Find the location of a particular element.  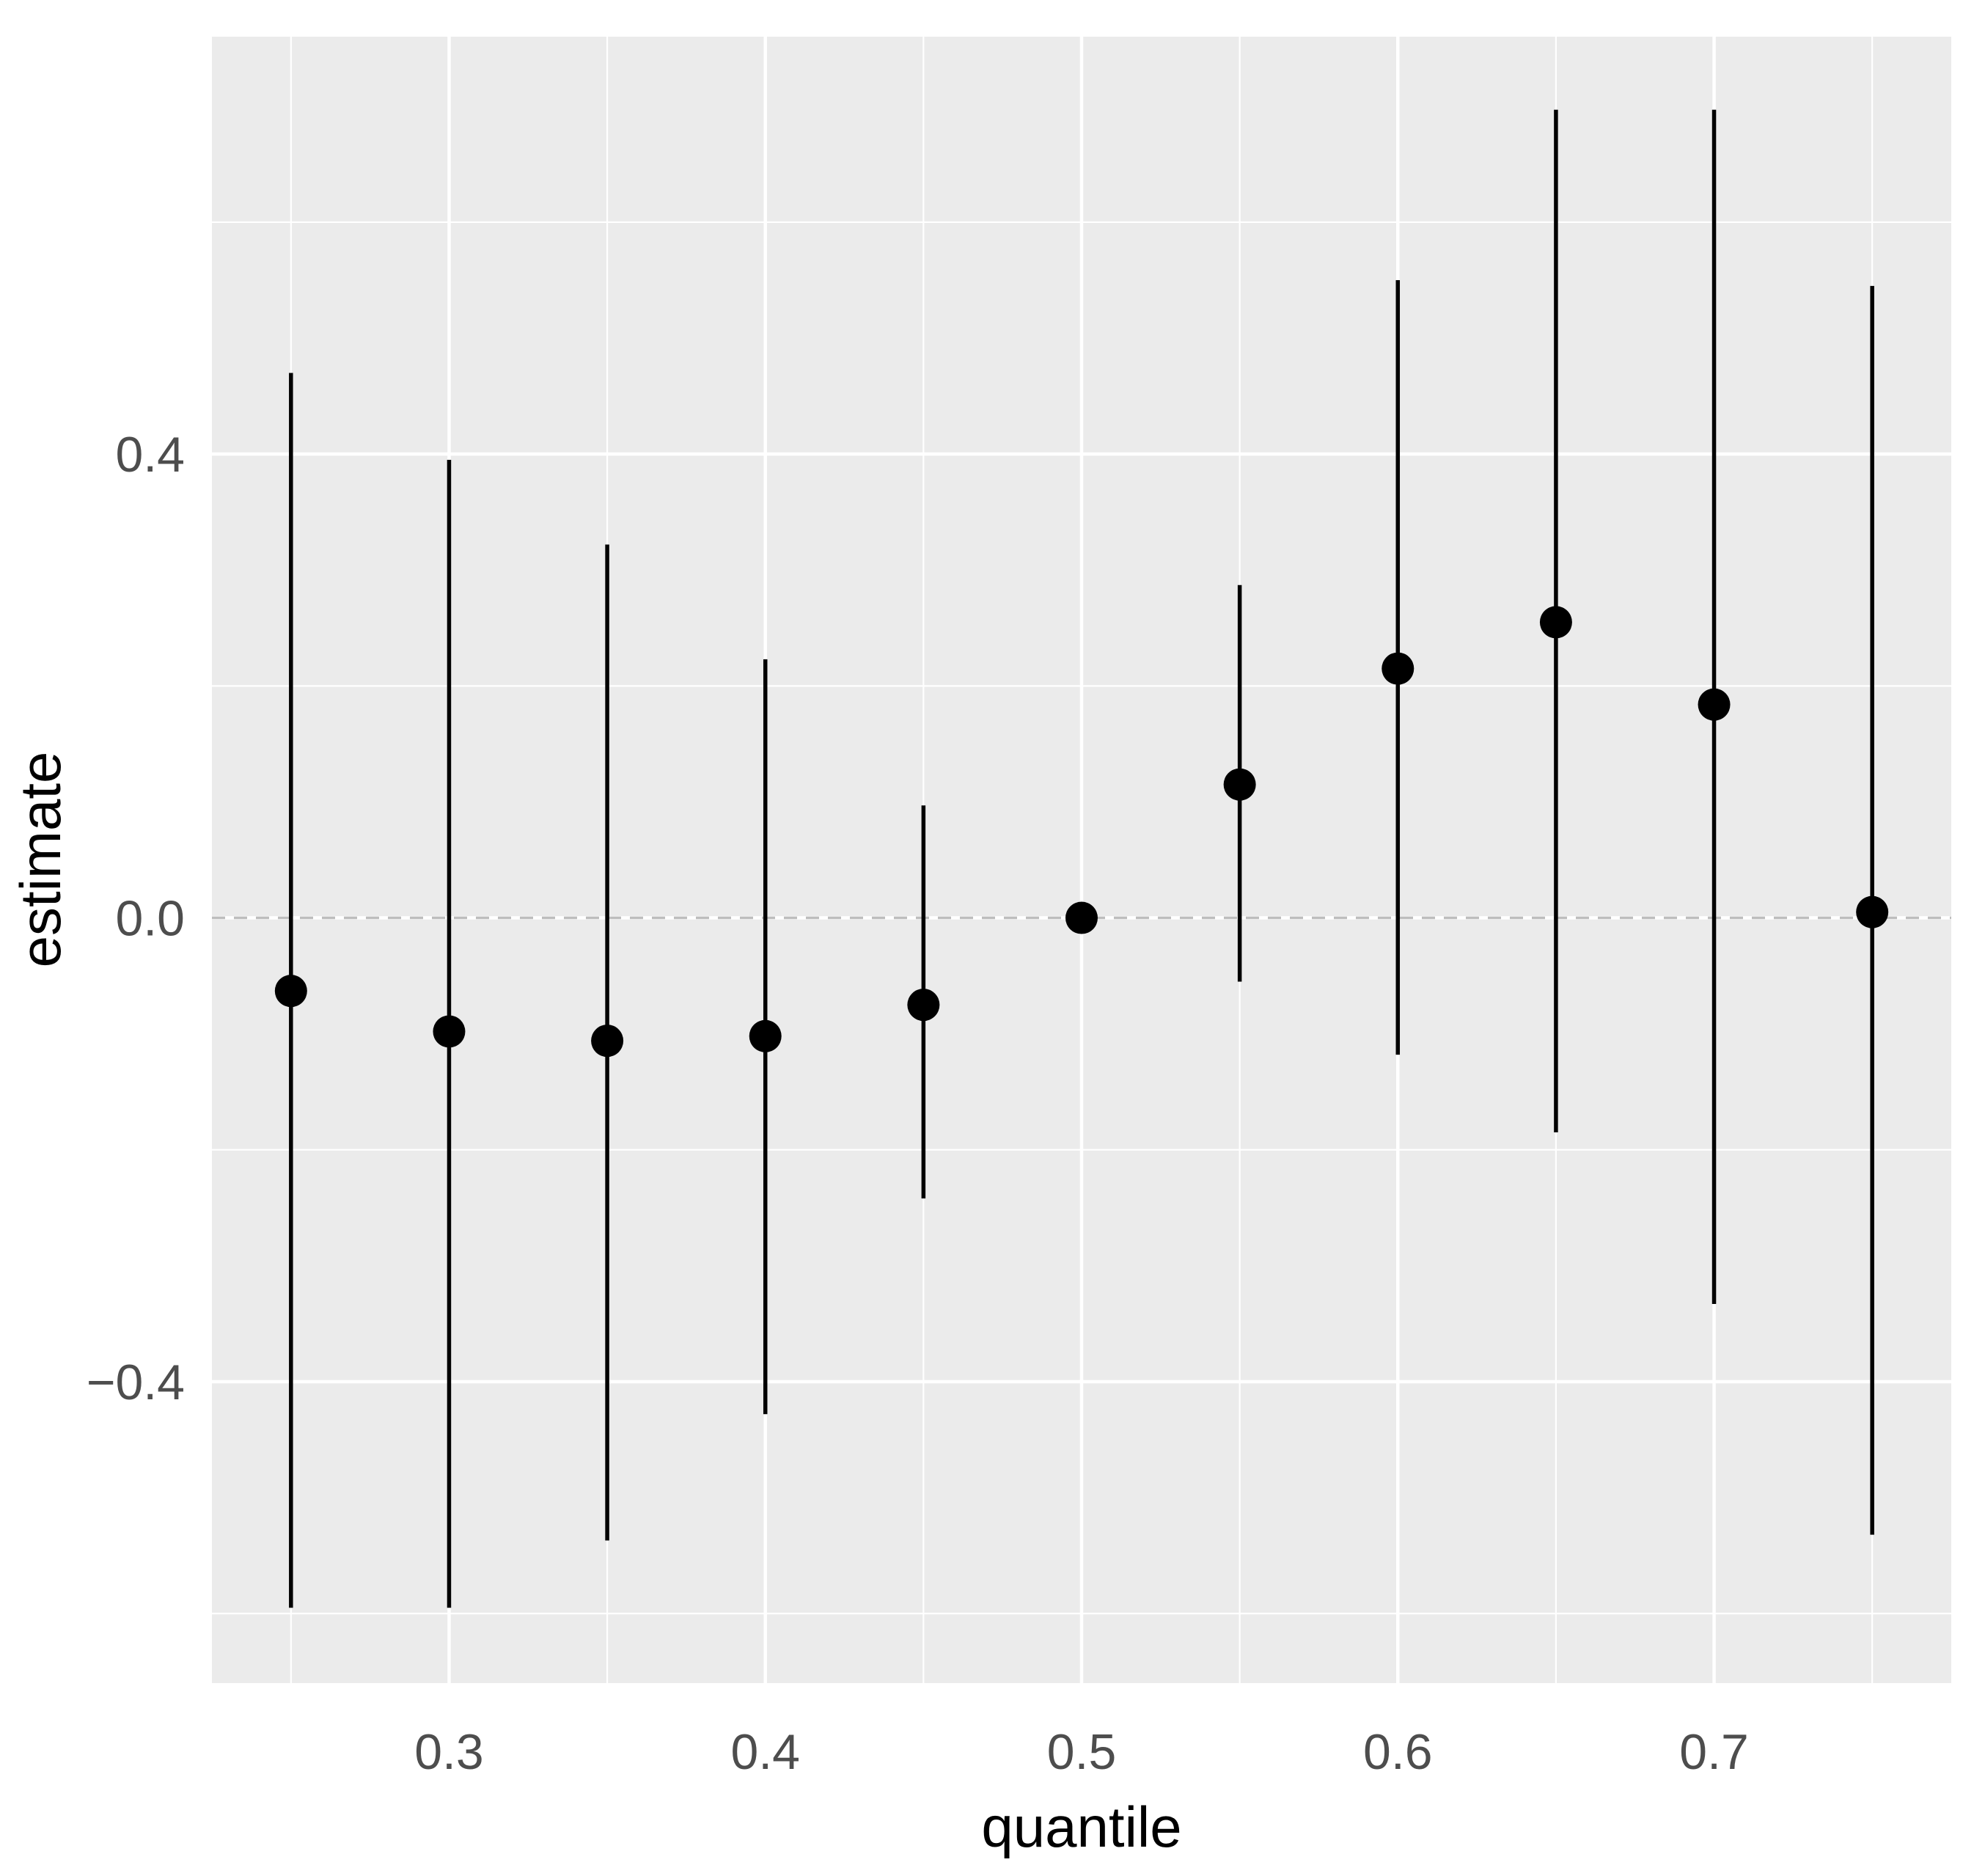

x-axis-title: quantile is located at coordinates (1081, 1827).